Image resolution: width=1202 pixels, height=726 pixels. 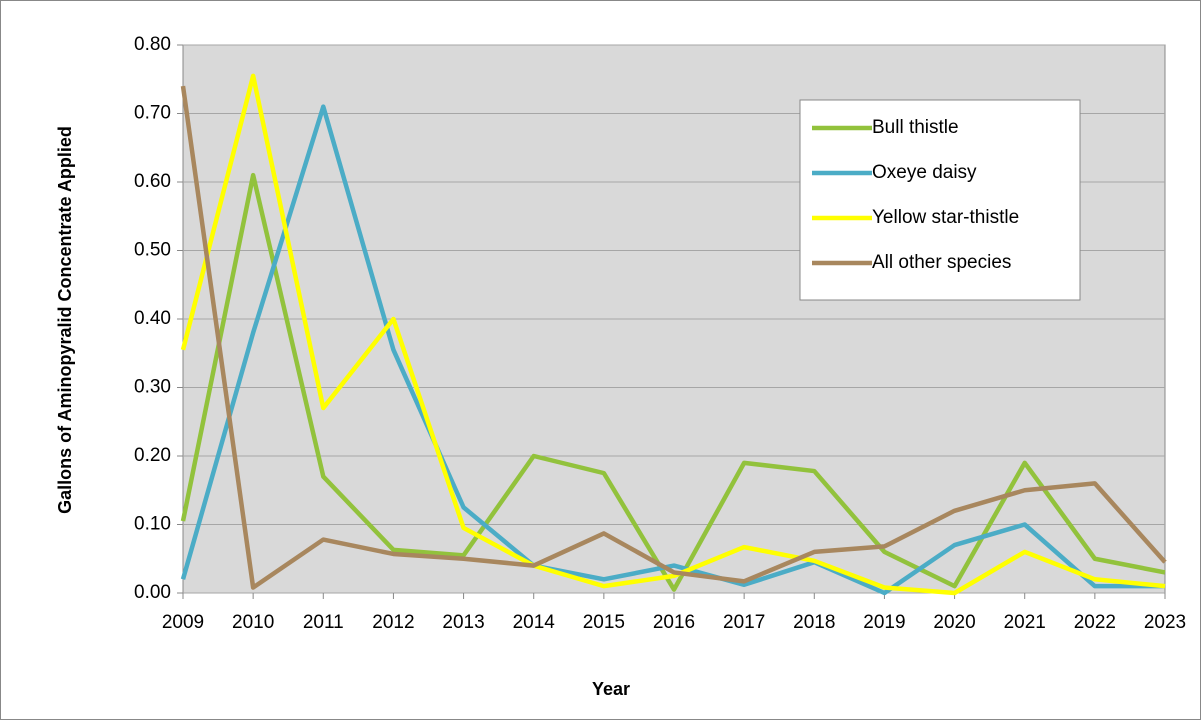 I want to click on x-tick-label: 2011, so click(x=323, y=622).